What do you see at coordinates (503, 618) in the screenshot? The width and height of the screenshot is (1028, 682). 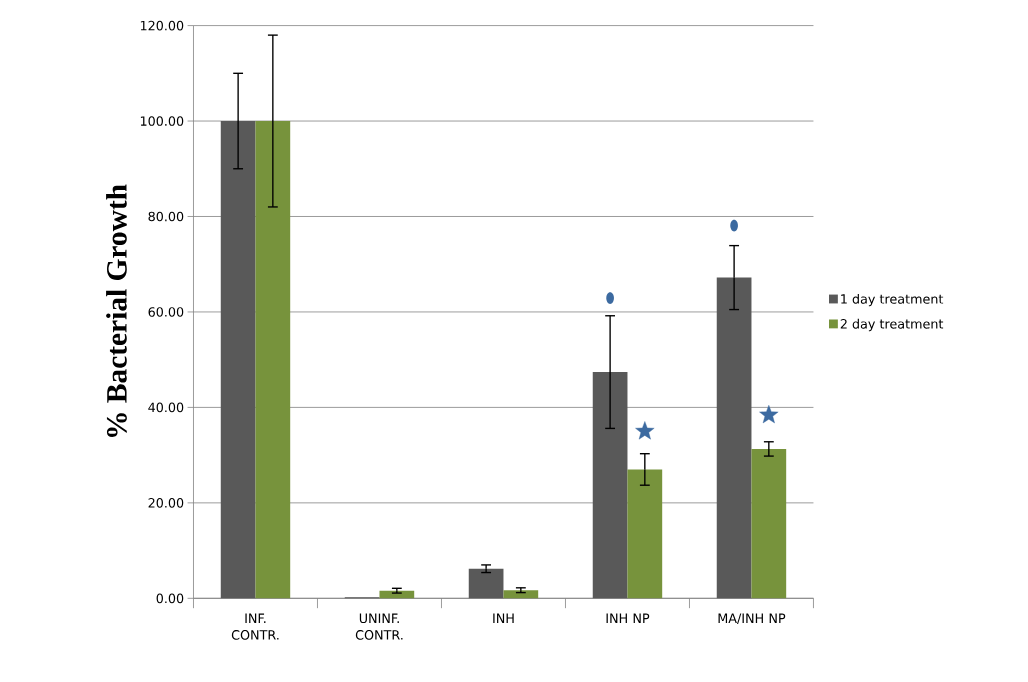 I see `x-tick-label: INH` at bounding box center [503, 618].